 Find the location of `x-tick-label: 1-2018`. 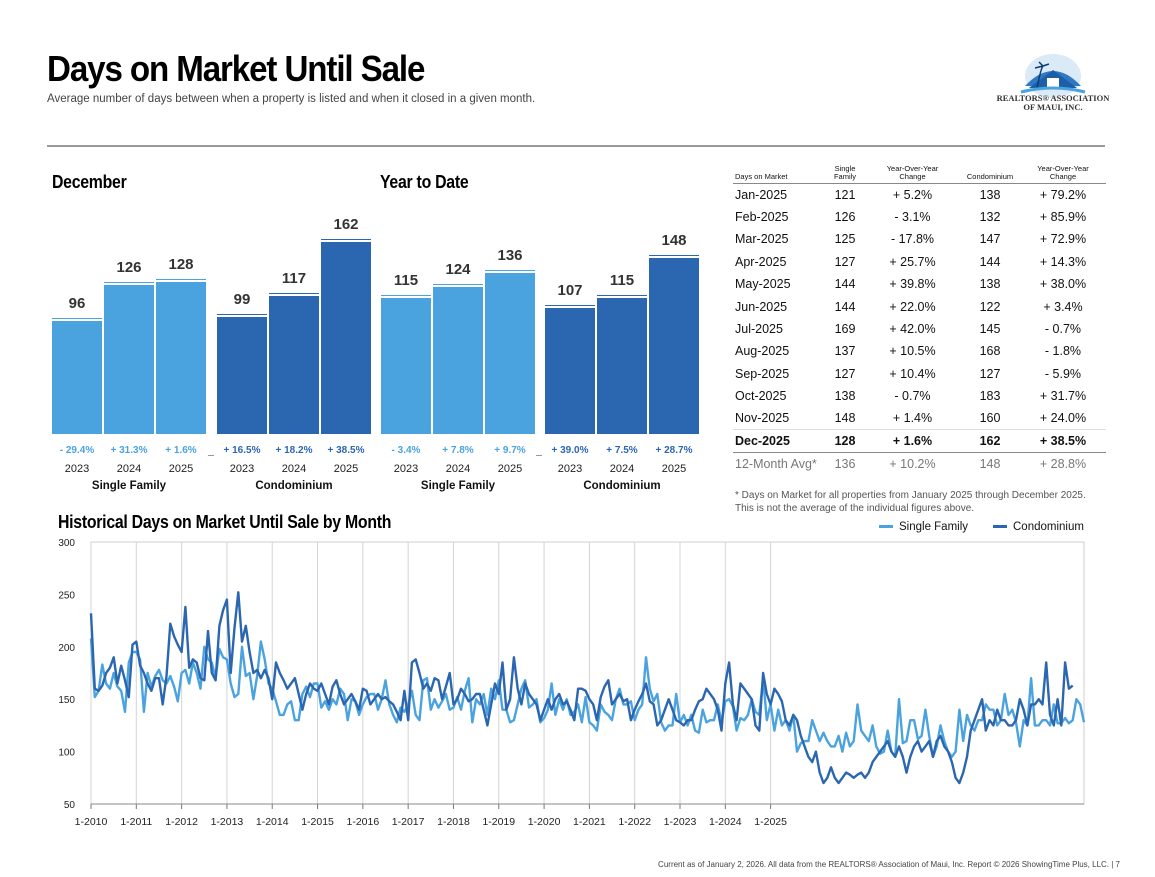

x-tick-label: 1-2018 is located at coordinates (453, 822).